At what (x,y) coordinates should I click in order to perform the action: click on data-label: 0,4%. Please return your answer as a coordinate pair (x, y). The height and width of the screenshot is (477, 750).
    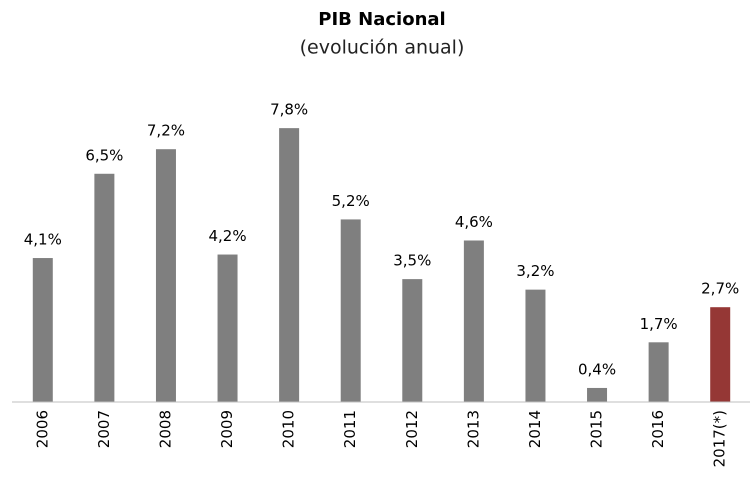
    Looking at the image, I should click on (597, 369).